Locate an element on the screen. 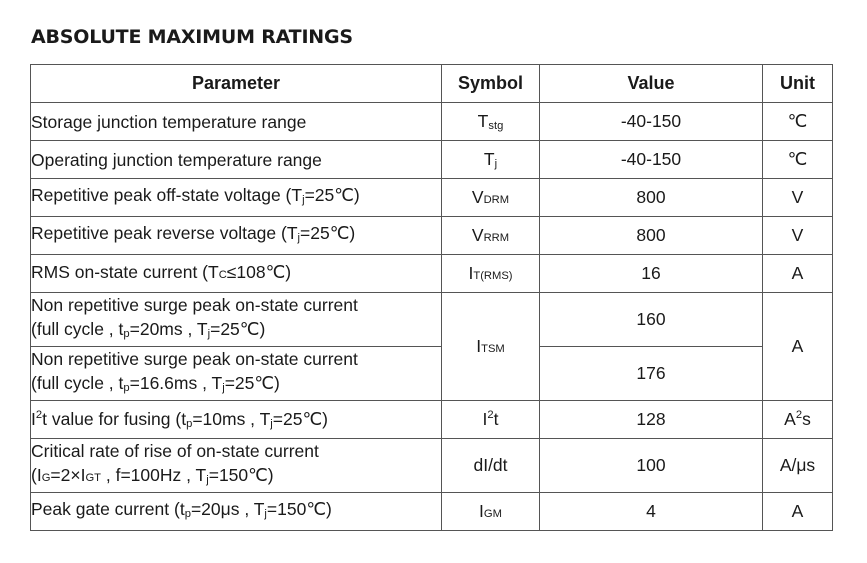 Image resolution: width=867 pixels, height=563 pixels. symbol-cell: IGM is located at coordinates (490, 511).